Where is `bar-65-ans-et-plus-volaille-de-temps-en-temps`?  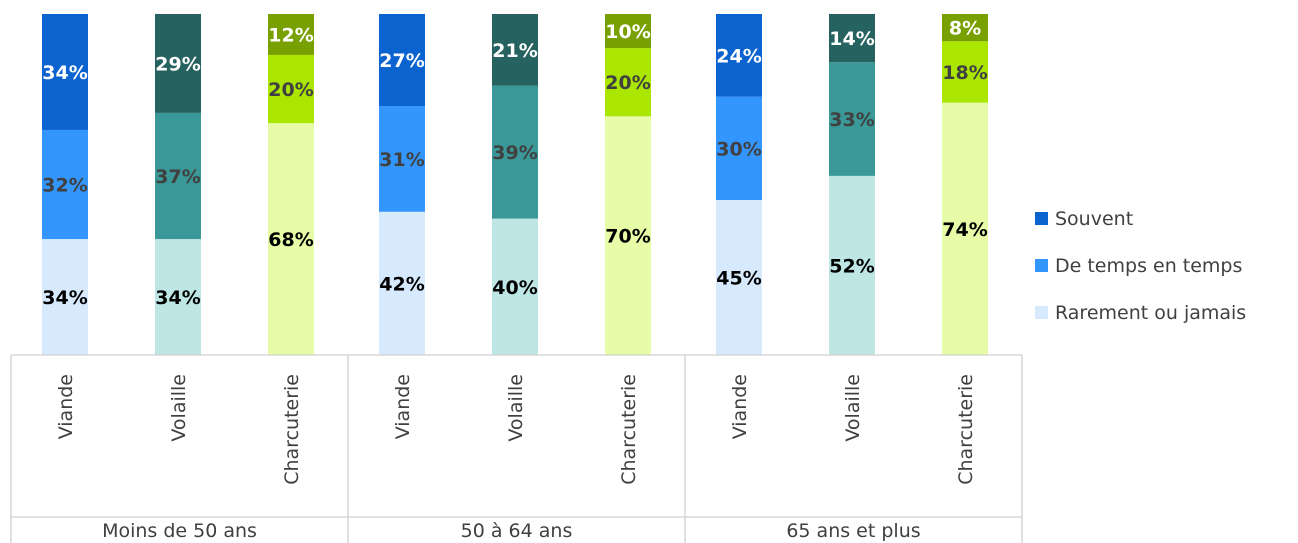
bar-65-ans-et-plus-volaille-de-temps-en-temps is located at coordinates (852, 119).